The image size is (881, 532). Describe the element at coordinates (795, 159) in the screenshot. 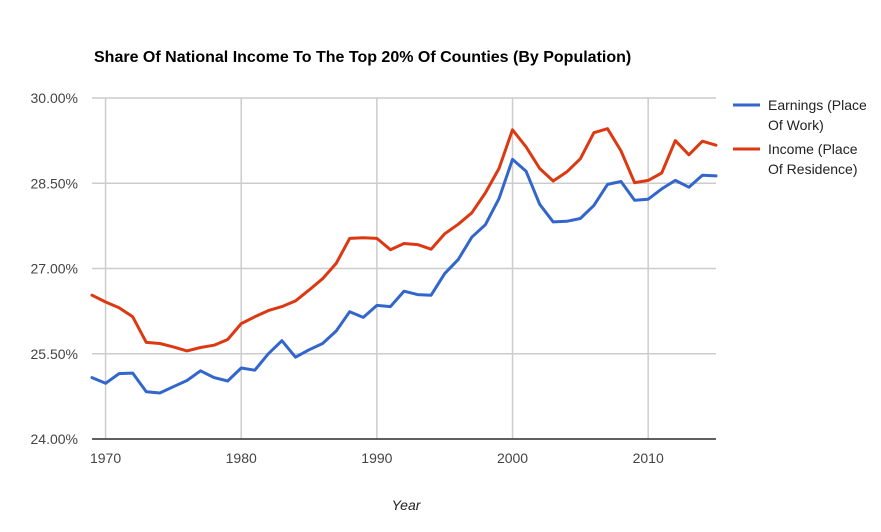

I see `legend-item: Income (Place Of Residence)` at that location.